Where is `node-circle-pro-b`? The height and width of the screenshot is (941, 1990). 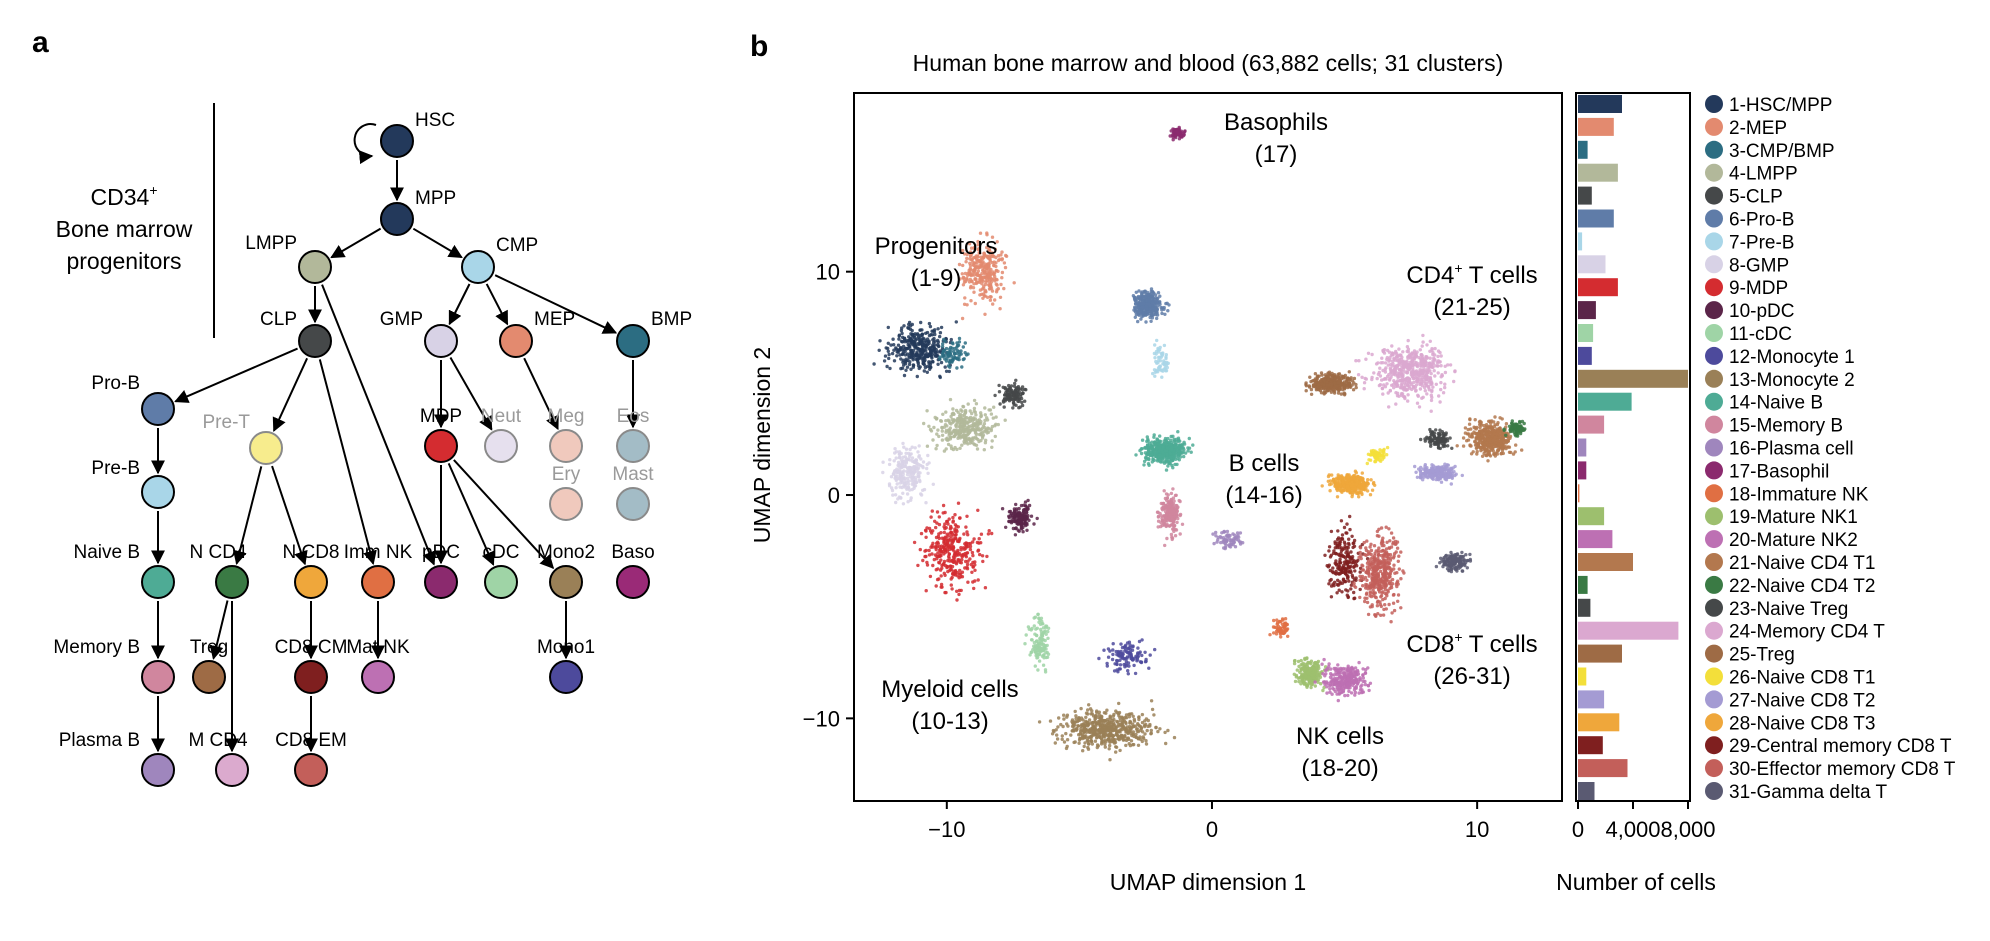 node-circle-pro-b is located at coordinates (158, 409).